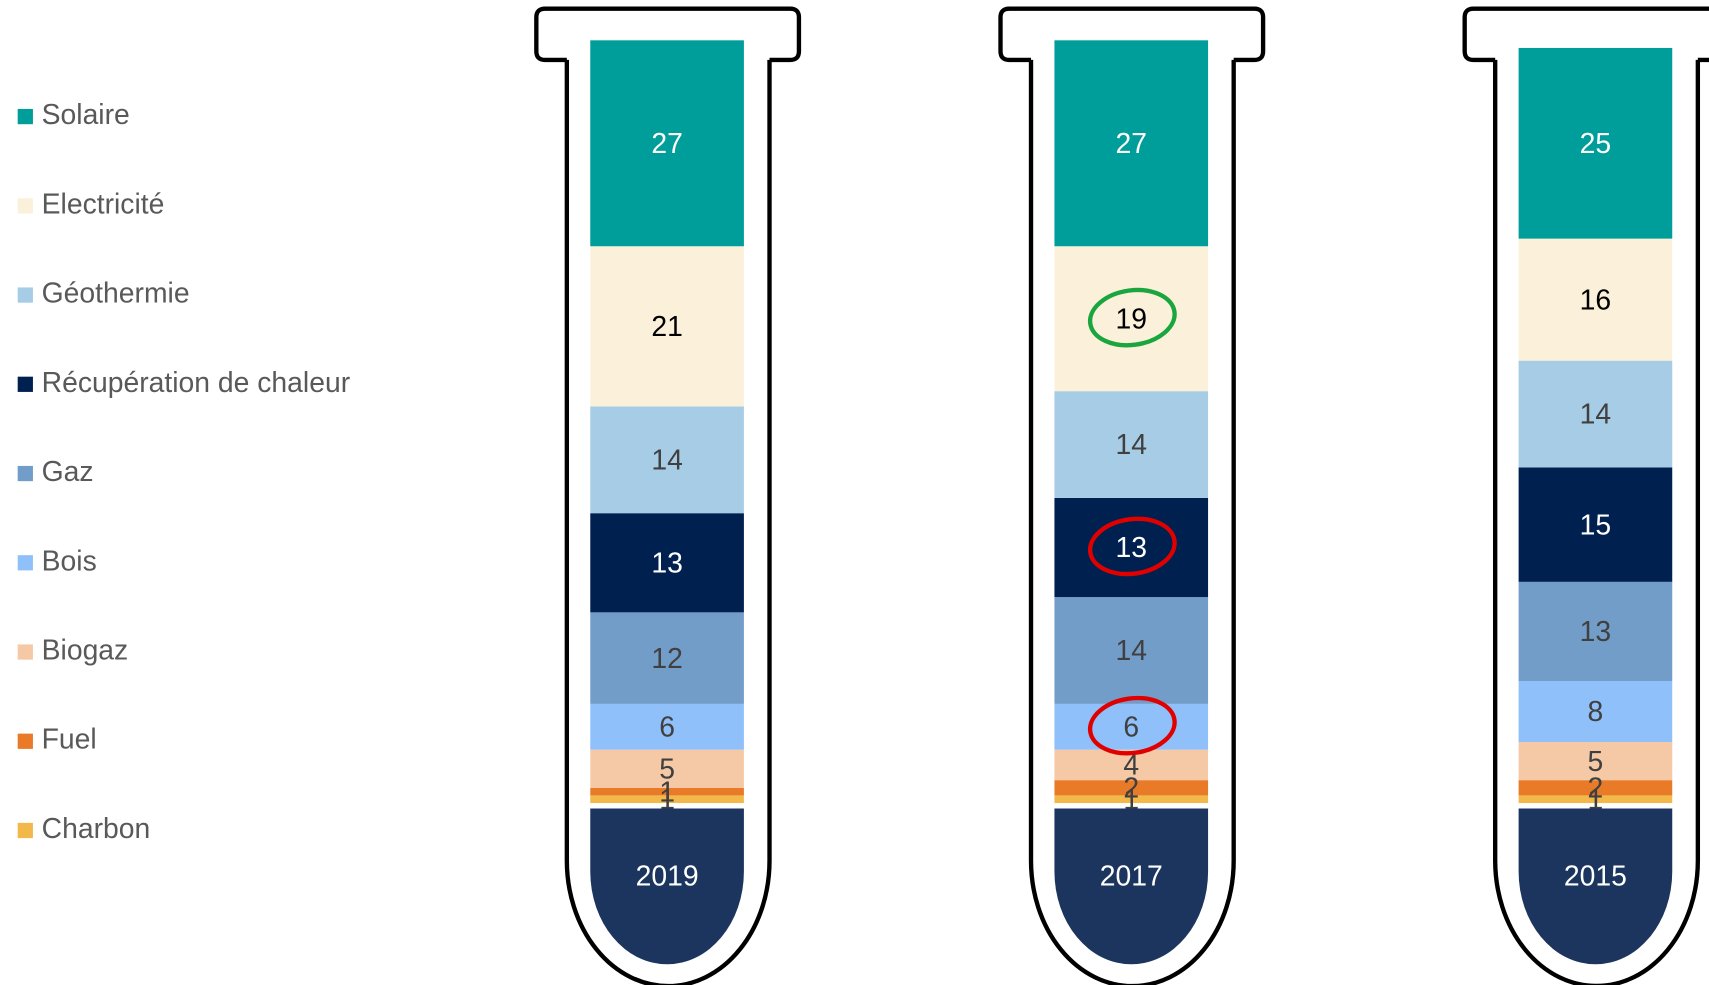  I want to click on data-label: 12, so click(667, 659).